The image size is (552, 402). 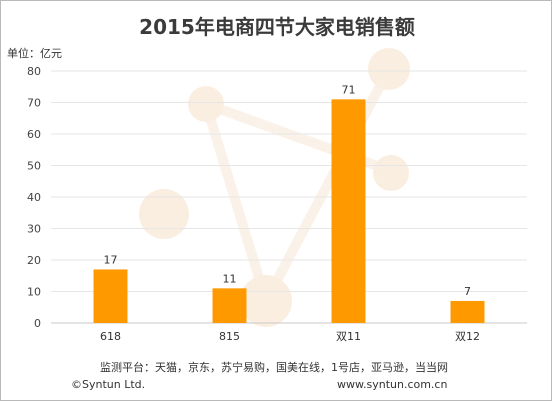 What do you see at coordinates (274, 367) in the screenshot?
I see `data-source-note: 监测平台：天猫，京东，苏宁易购，国美在线，1号店，亚马逊，当当网` at bounding box center [274, 367].